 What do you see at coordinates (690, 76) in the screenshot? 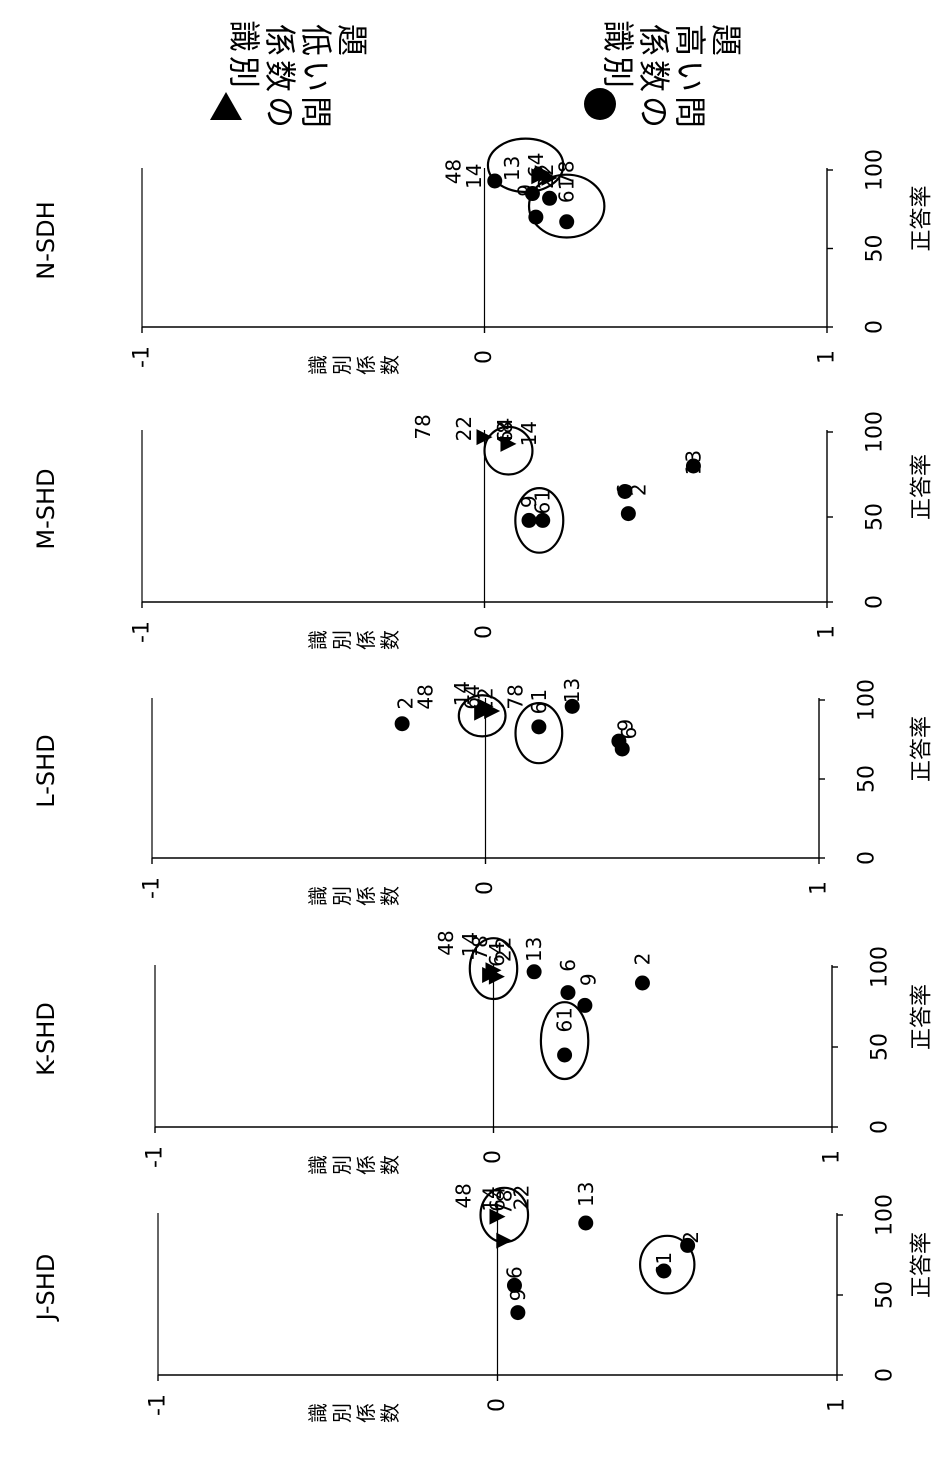
I see `legend-char: い` at bounding box center [690, 76].